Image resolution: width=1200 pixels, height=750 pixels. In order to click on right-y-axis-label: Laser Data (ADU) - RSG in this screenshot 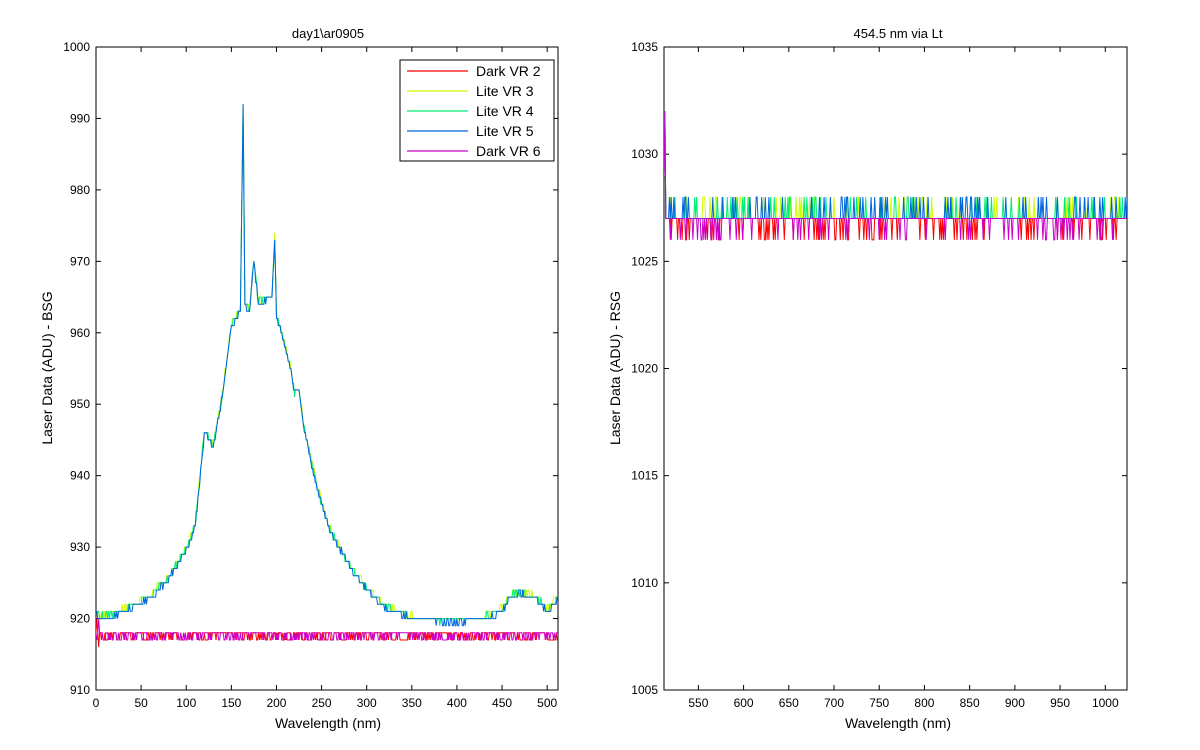, I will do `click(615, 368)`.